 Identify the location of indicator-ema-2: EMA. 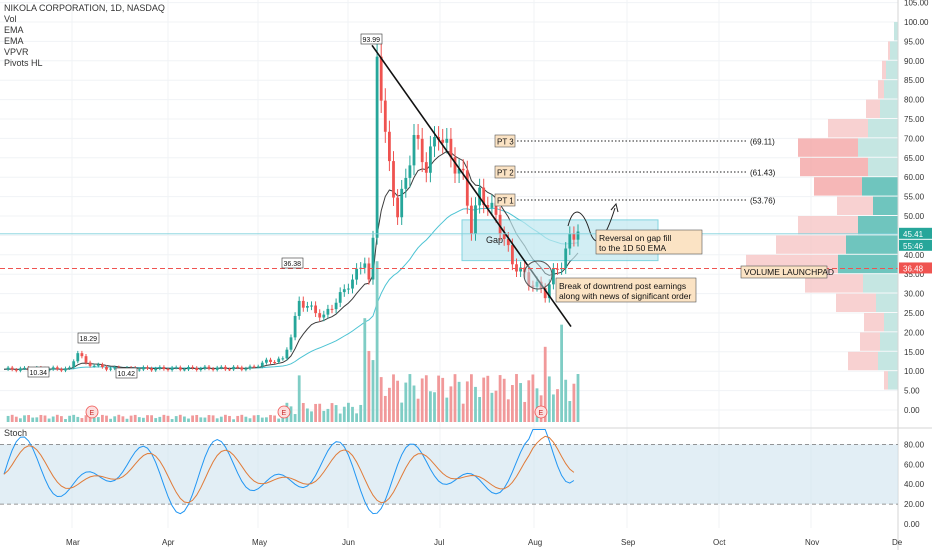
(14, 41).